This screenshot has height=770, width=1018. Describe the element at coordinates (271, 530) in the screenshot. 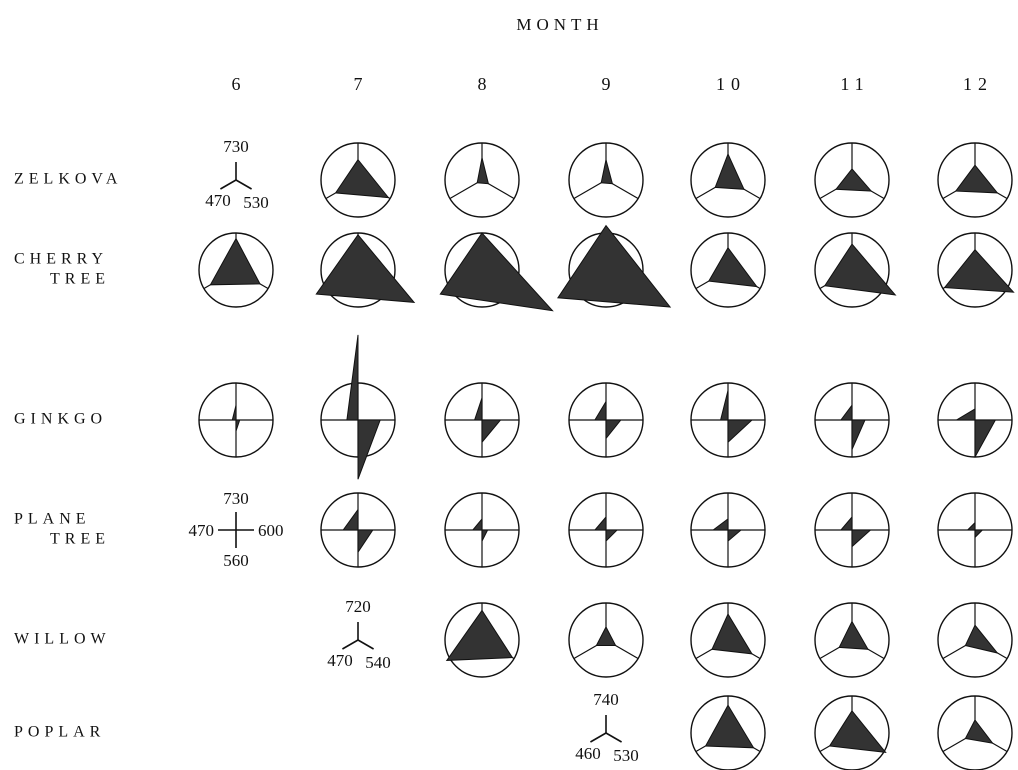

I see `key-label: 600` at that location.